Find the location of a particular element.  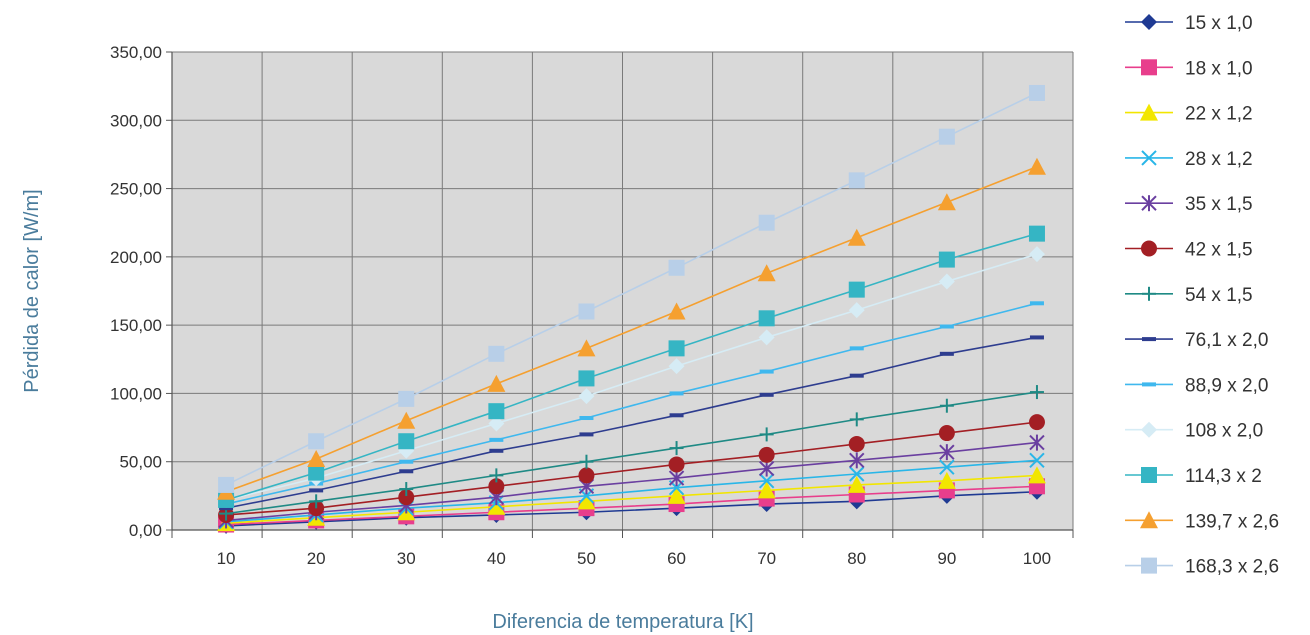

x-tick-label: 100 is located at coordinates (1037, 558).